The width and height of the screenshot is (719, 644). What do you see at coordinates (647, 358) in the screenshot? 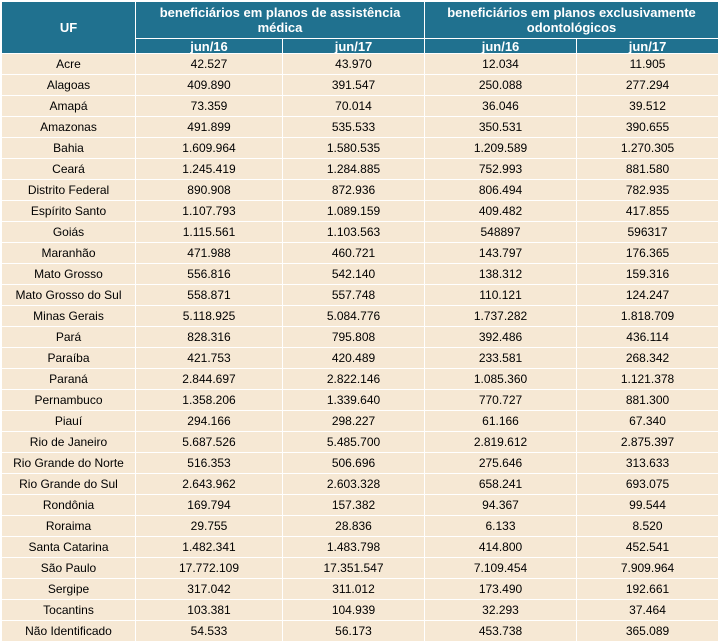
I see `cell-value: 268.342` at bounding box center [647, 358].